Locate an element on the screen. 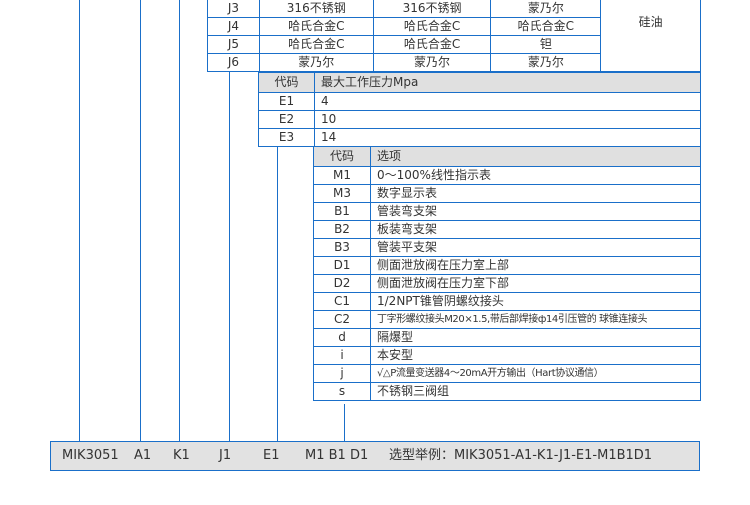  table-row: s 不锈钢三阀组 is located at coordinates (507, 391).